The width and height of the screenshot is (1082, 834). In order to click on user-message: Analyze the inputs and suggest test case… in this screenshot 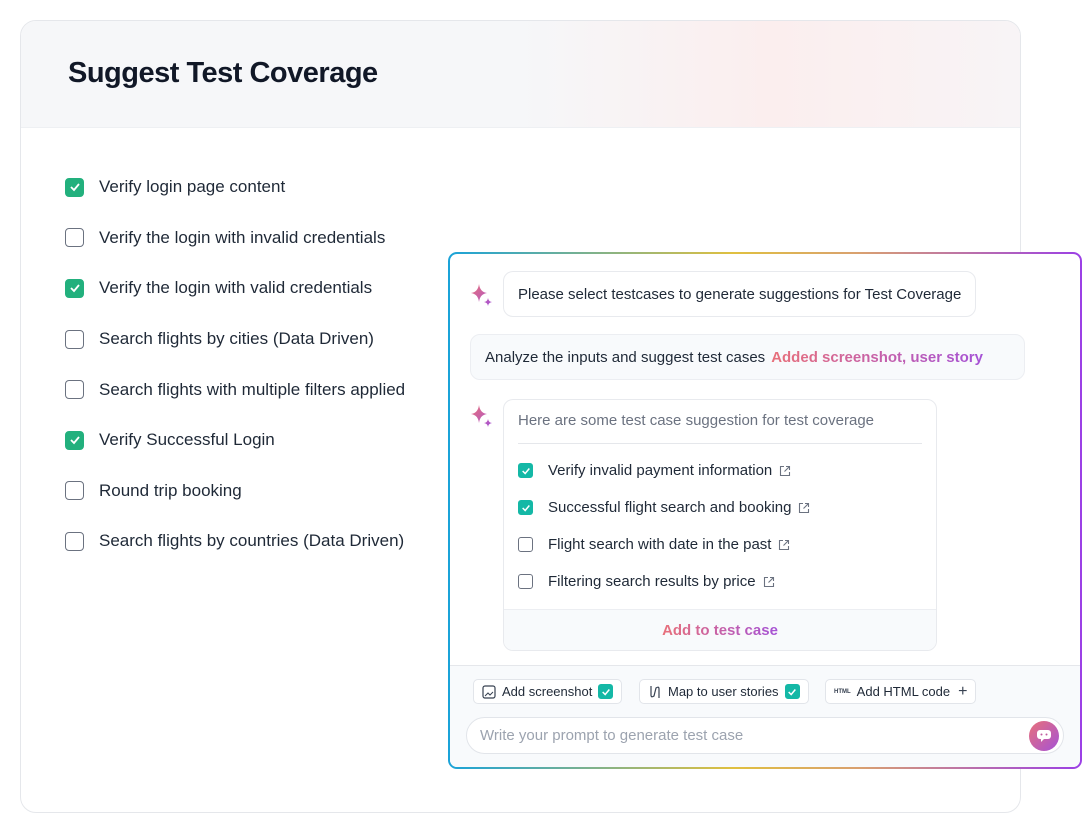, I will do `click(747, 357)`.